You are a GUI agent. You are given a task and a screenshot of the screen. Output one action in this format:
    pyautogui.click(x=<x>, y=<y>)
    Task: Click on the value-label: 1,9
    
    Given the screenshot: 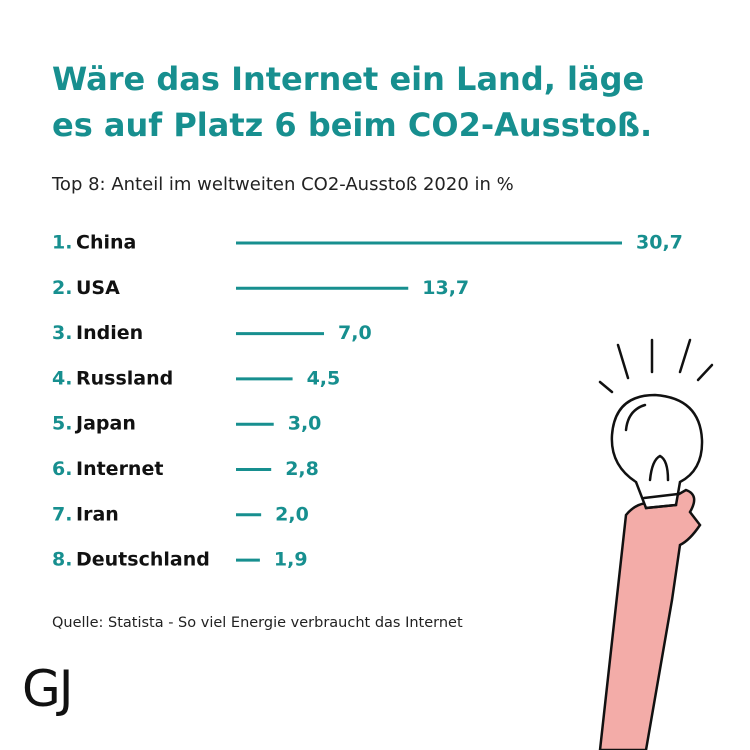 What is the action you would take?
    pyautogui.click(x=291, y=560)
    